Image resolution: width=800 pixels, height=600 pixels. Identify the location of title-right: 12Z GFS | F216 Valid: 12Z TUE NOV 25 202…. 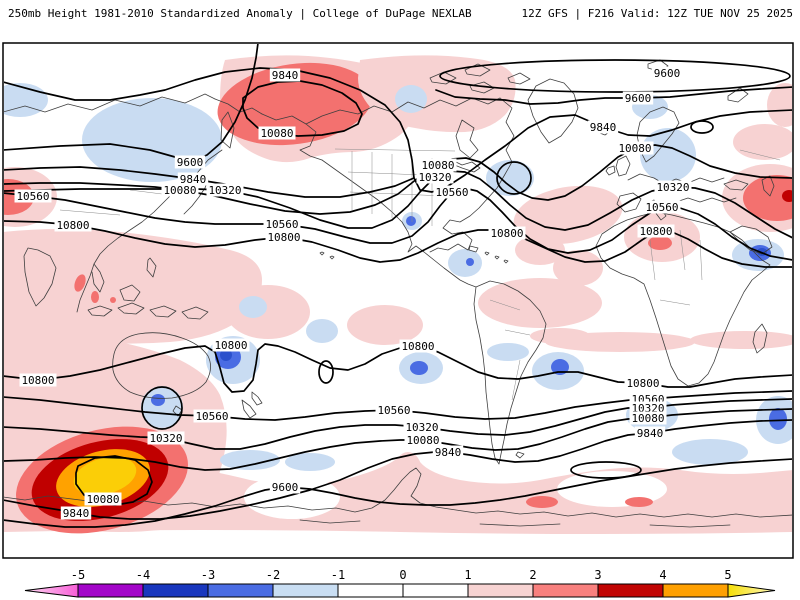
(657, 13).